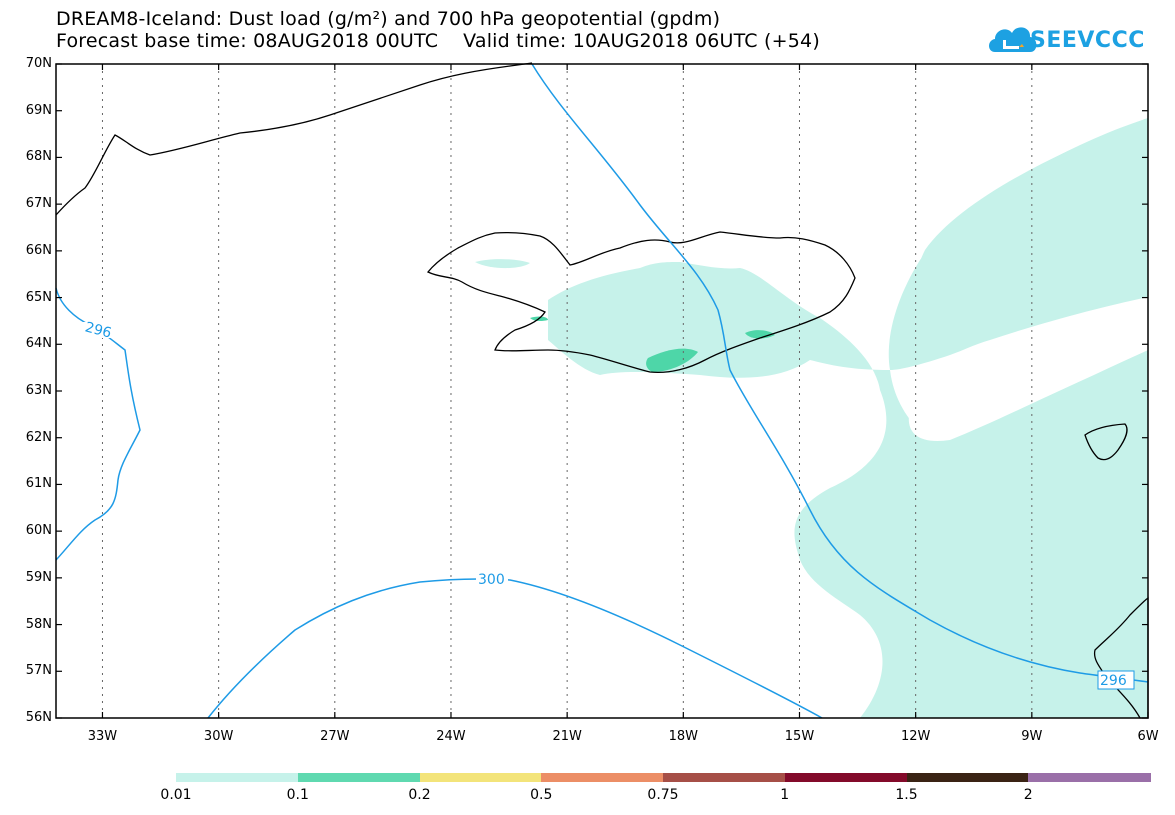 Image resolution: width=1175 pixels, height=815 pixels. What do you see at coordinates (38, 344) in the screenshot?
I see `latitude-label: 64N` at bounding box center [38, 344].